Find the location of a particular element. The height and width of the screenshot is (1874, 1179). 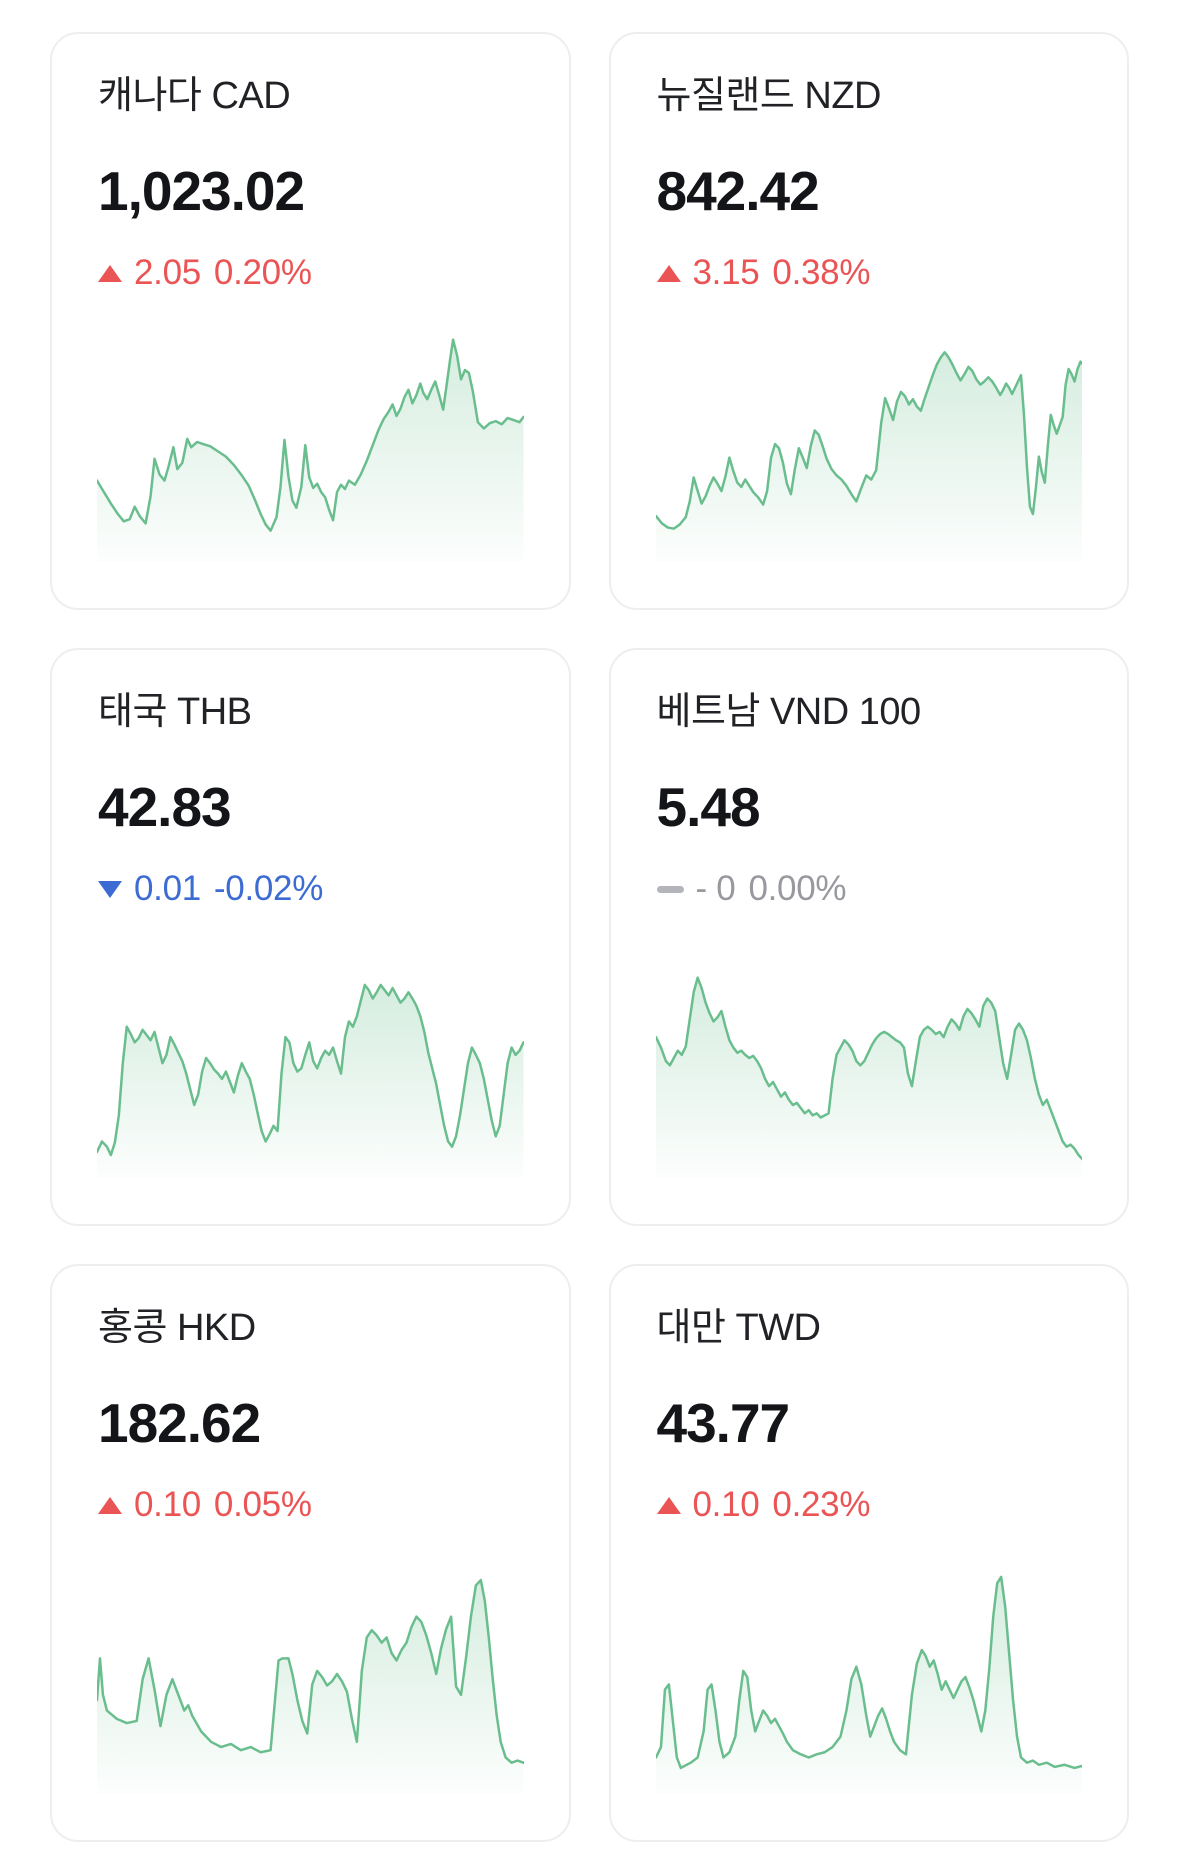

currency-card-4: 베트남 VND 100 5.48 - 0 0.00% is located at coordinates (868, 937).